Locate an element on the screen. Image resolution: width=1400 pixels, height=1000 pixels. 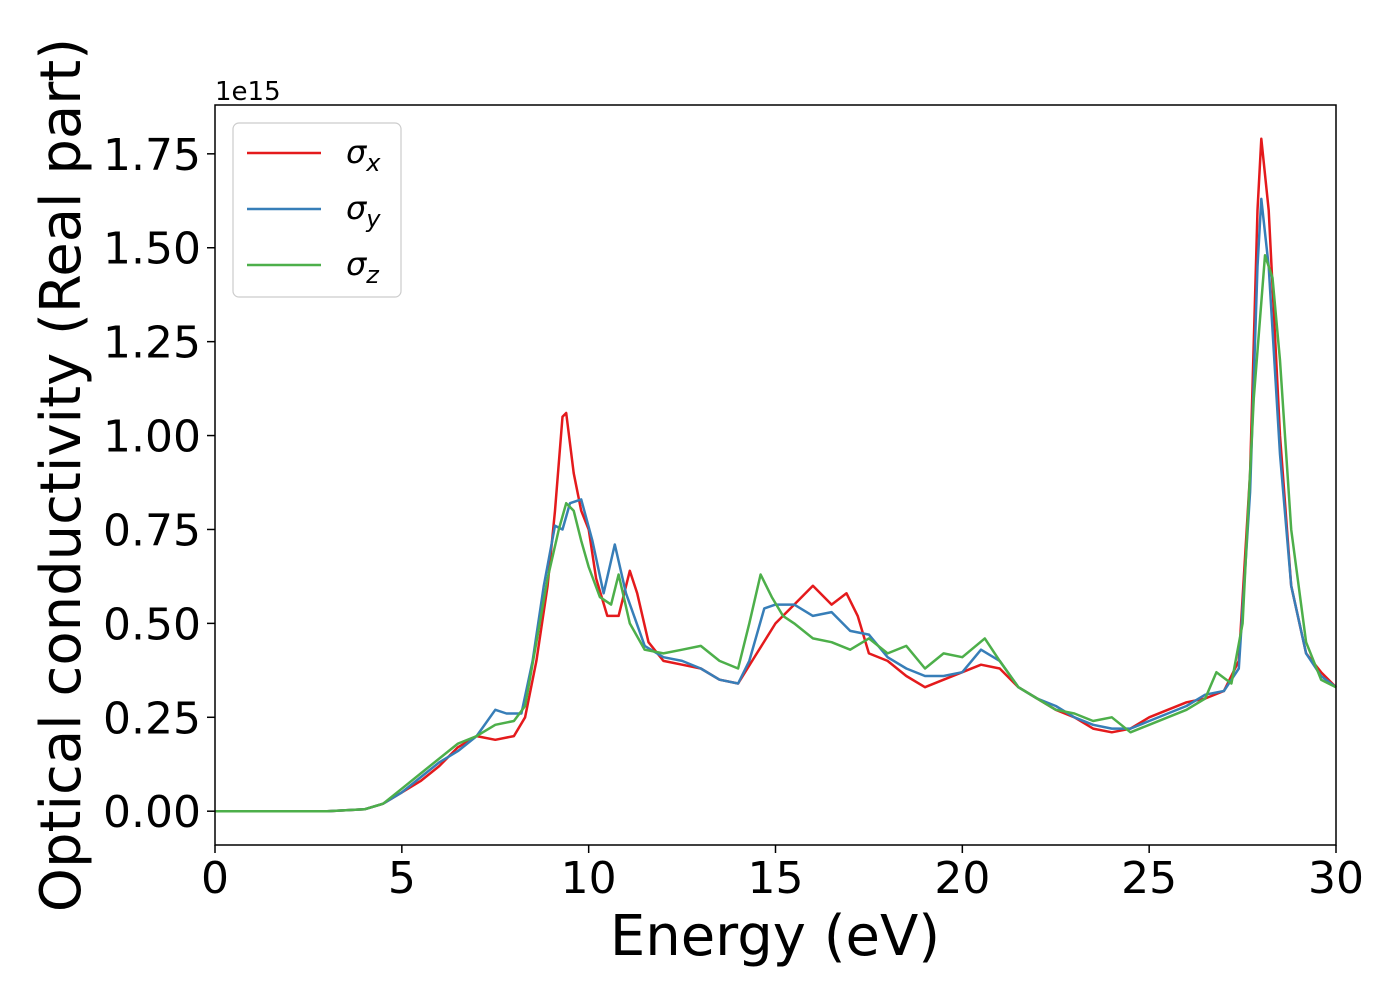
y-tick-label: 1.25 is located at coordinates (152, 343).